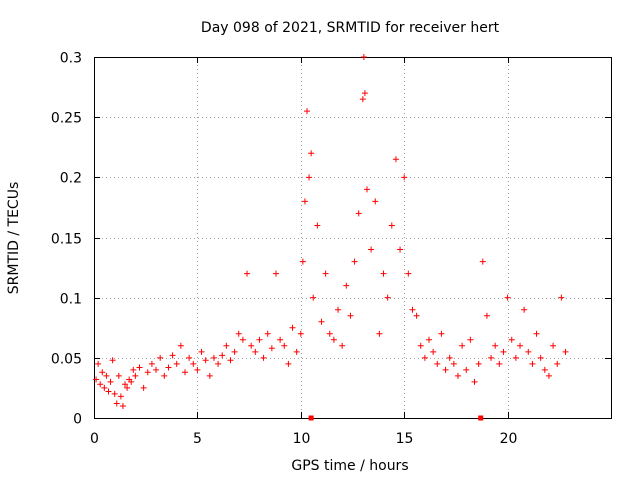  Describe the element at coordinates (66, 240) in the screenshot. I see `y-tick-label: 0.15` at that location.